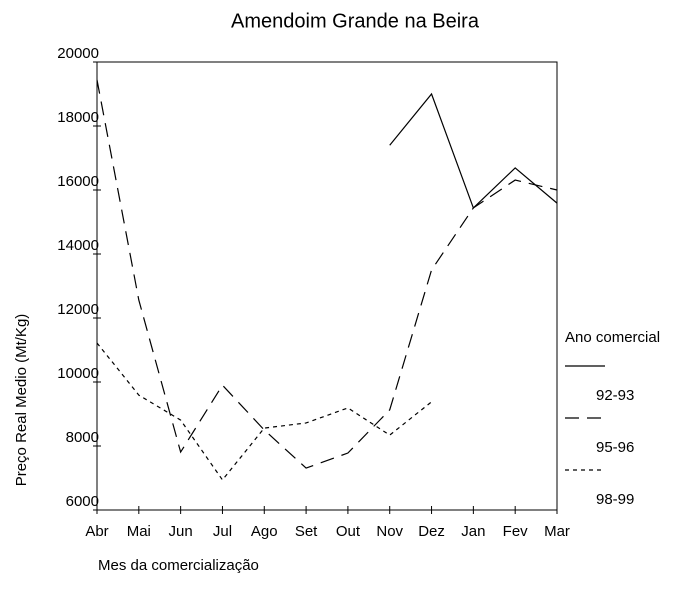 This screenshot has height=602, width=690. Describe the element at coordinates (78, 181) in the screenshot. I see `y-tick-label: 16000` at that location.